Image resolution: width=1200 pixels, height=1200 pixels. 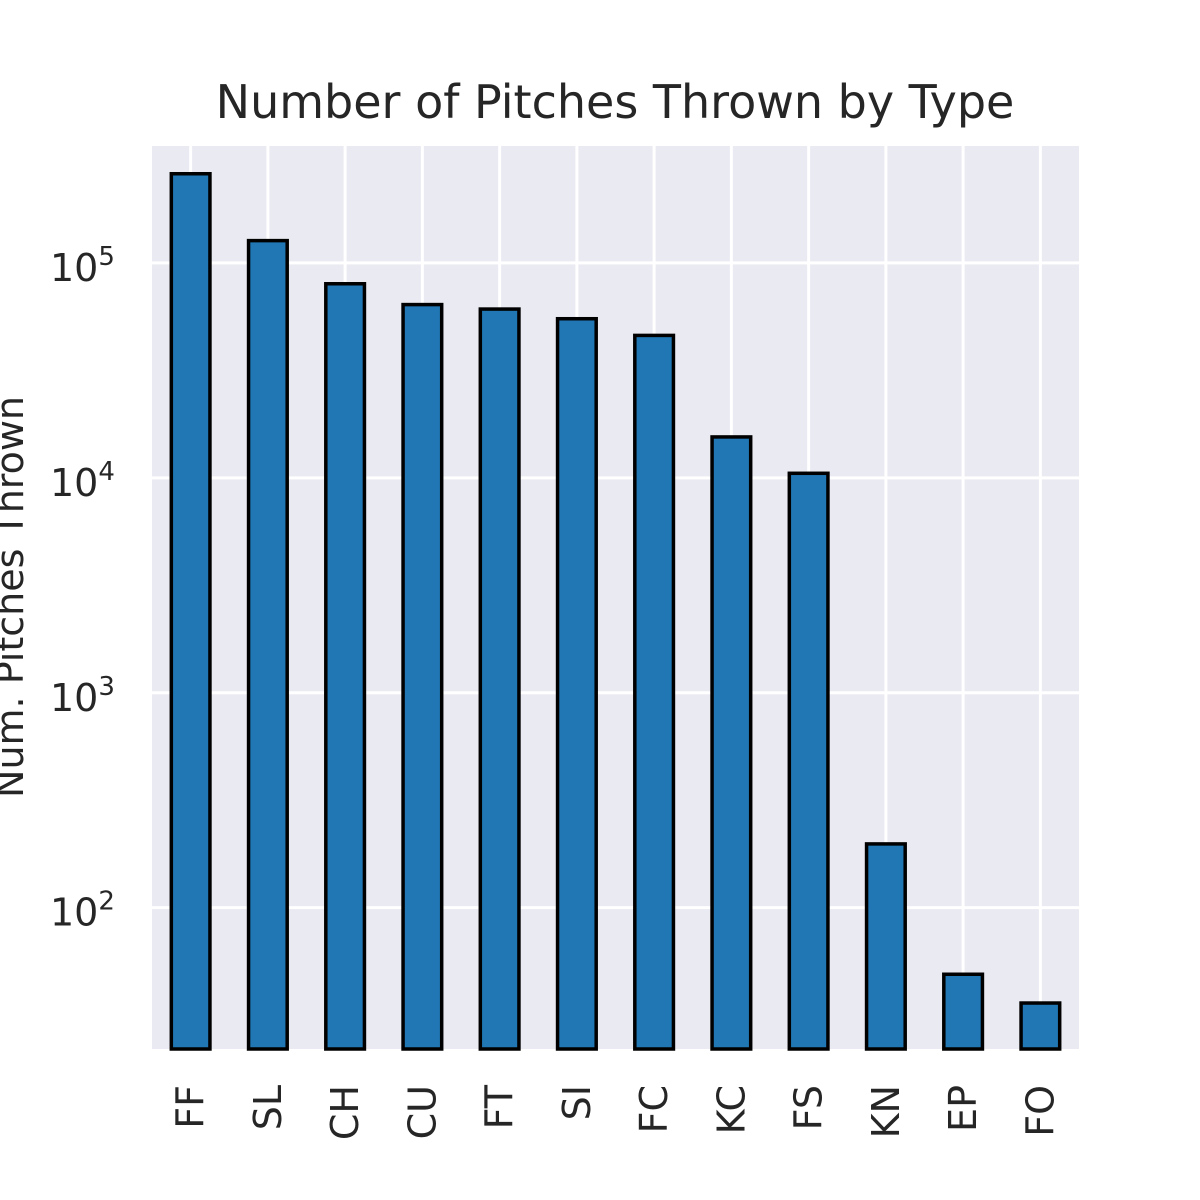 What do you see at coordinates (82, 588) in the screenshot?
I see `y-tick-labels: 102 103 104 105` at bounding box center [82, 588].